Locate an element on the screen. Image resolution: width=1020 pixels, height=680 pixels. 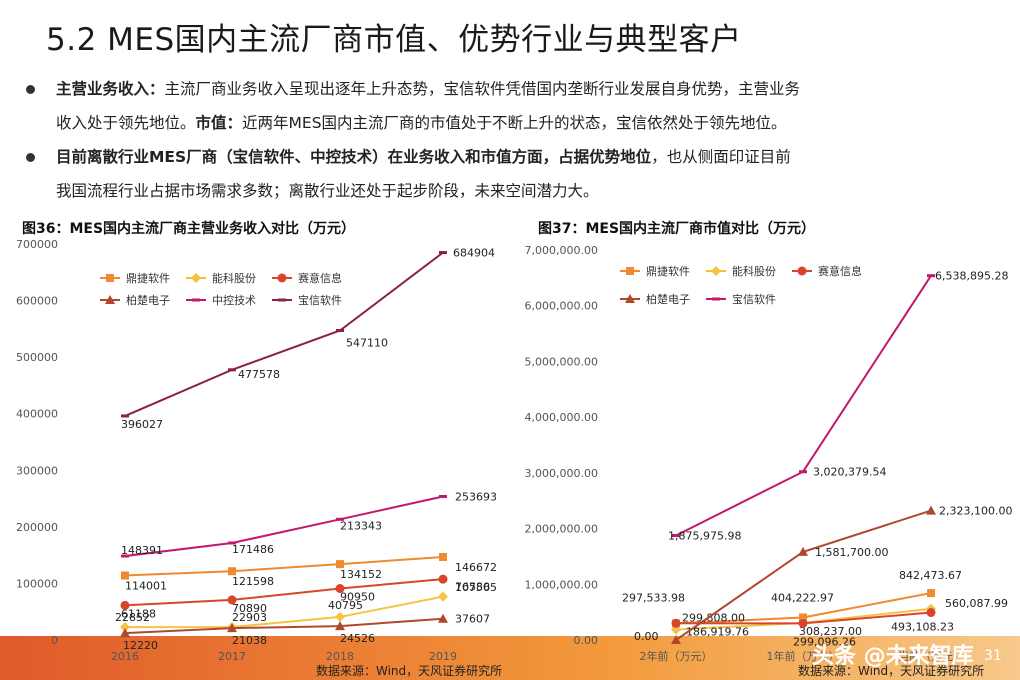
chart1-ytick-label: 700000 is located at coordinates (37, 244).